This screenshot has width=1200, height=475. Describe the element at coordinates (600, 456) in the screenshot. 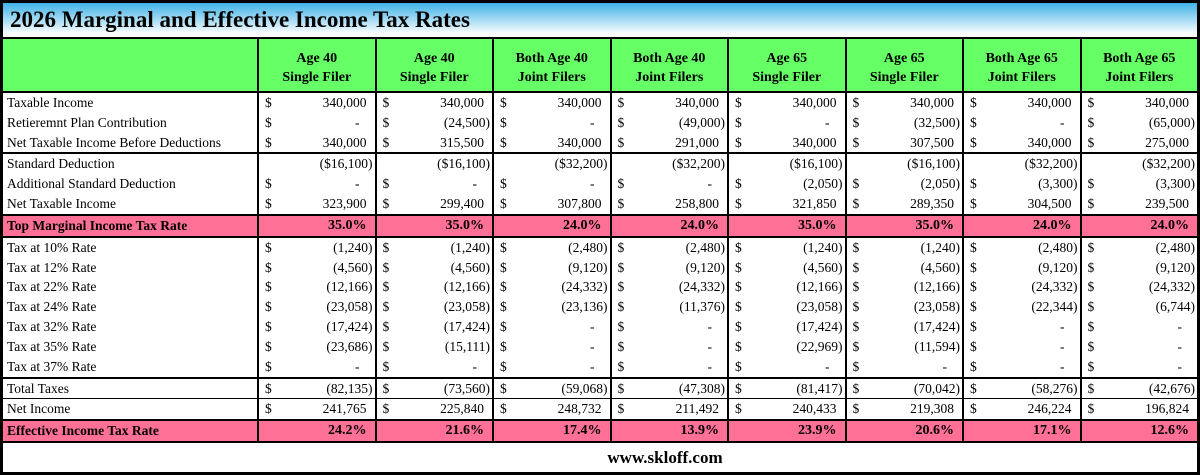

I see `table-footer: www.skloff.com` at that location.